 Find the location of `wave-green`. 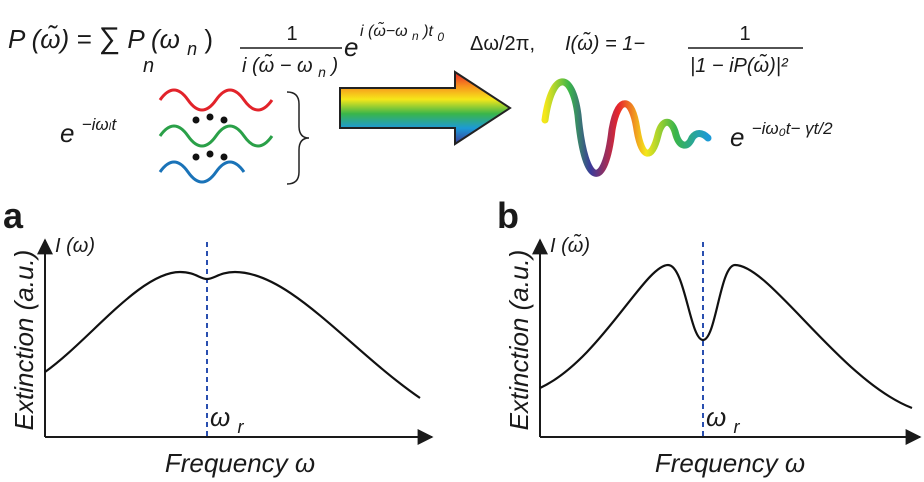

wave-green is located at coordinates (216, 136).